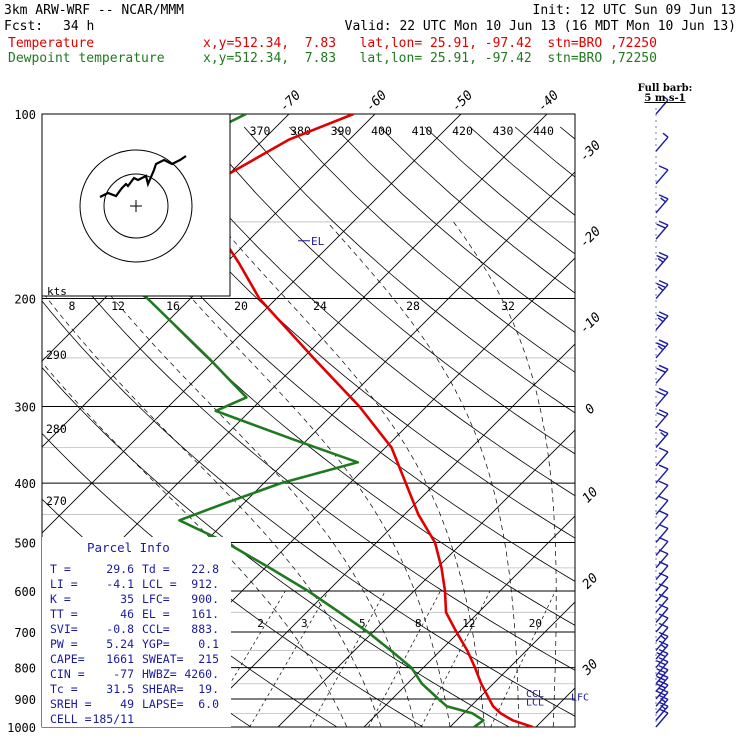  Describe the element at coordinates (64, 689) in the screenshot. I see `parcel-info-value: Tc =` at that location.